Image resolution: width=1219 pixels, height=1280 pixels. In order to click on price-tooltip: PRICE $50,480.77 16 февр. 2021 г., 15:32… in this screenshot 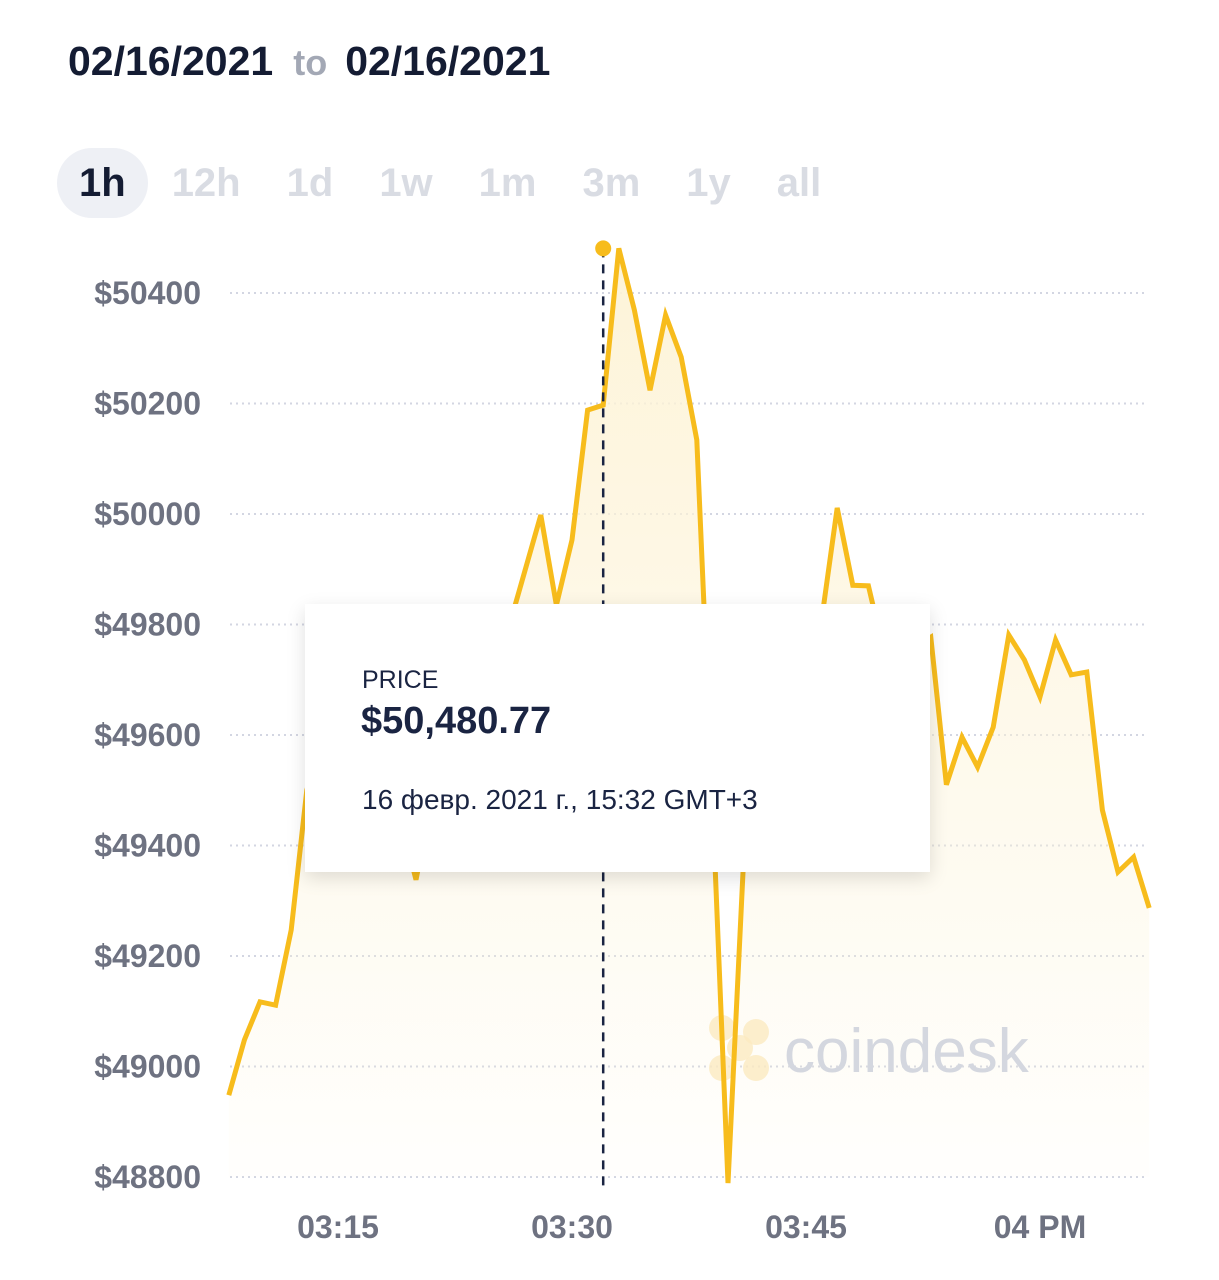, I will do `click(617, 738)`.